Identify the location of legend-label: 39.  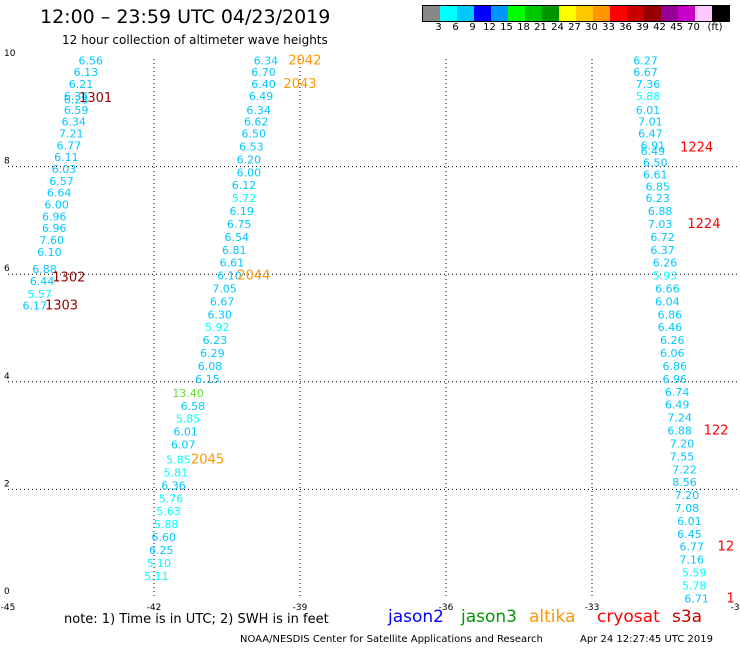
(642, 27).